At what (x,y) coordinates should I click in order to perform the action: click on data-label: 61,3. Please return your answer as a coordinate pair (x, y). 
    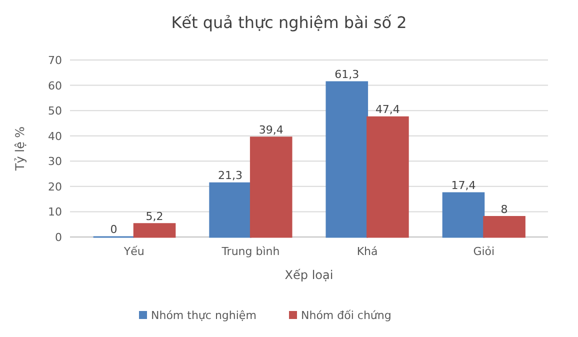
    Looking at the image, I should click on (347, 74).